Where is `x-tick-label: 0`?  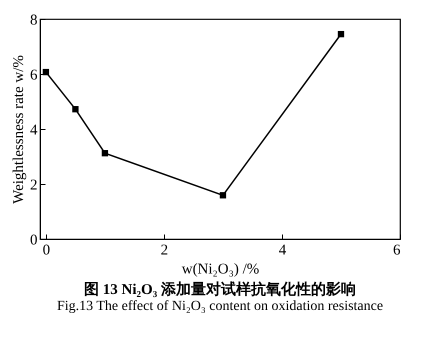
x-tick-label: 0 is located at coordinates (46, 250).